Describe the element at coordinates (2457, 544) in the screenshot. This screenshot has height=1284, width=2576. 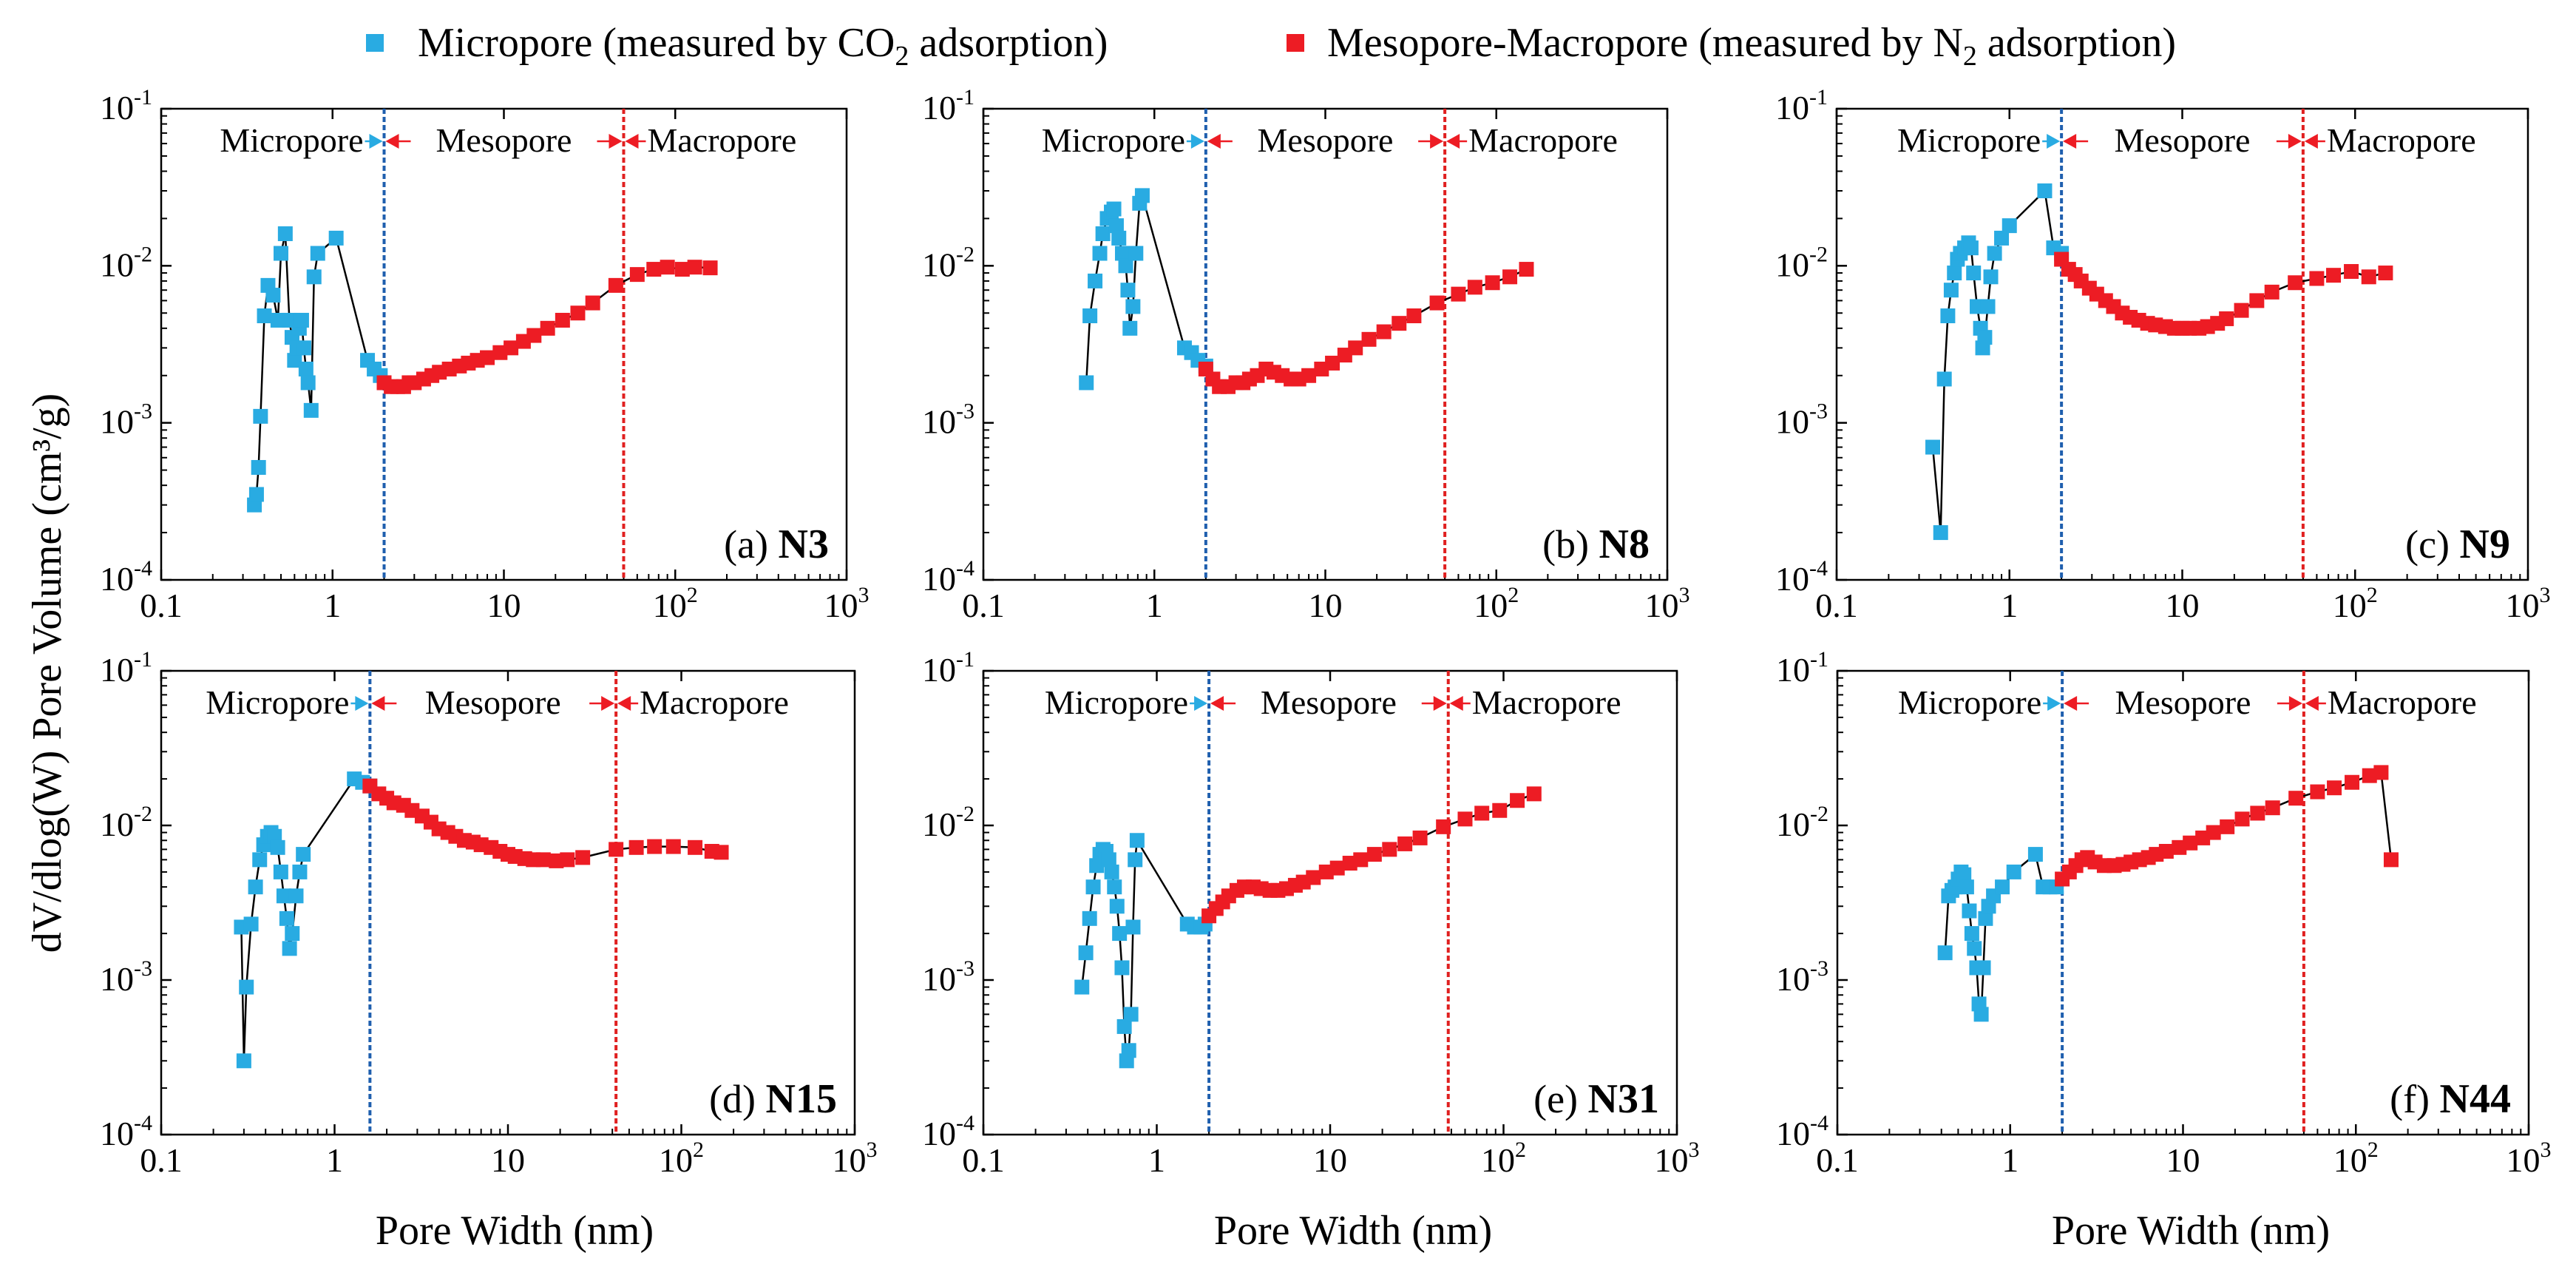
I see `panel-label: (c) N9` at that location.